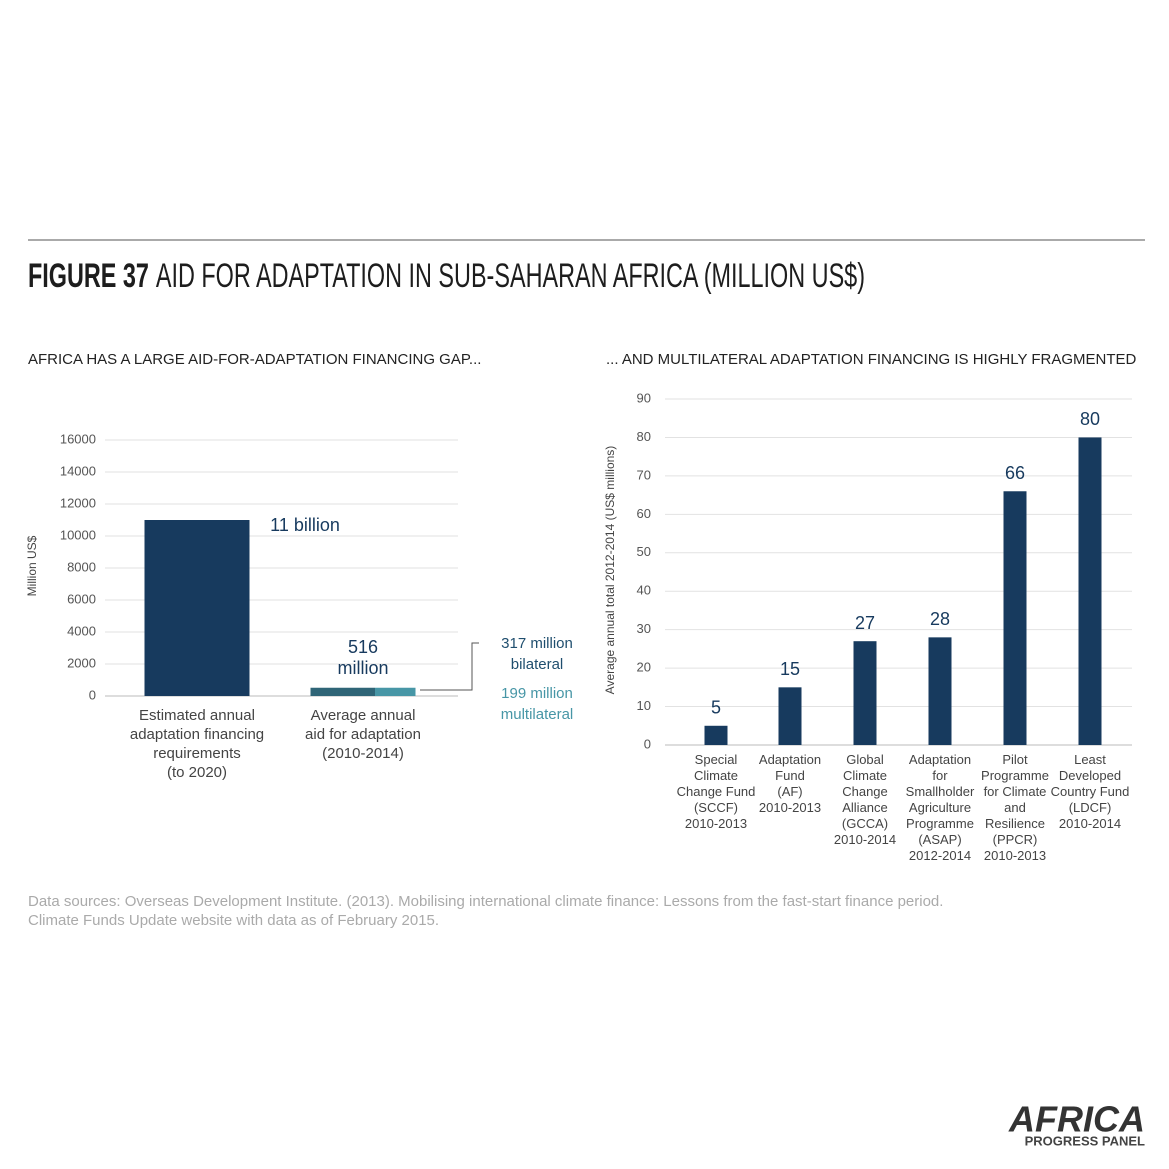 The height and width of the screenshot is (1169, 1169). Describe the element at coordinates (78, 438) in the screenshot. I see `y-tick-label: 16000` at that location.